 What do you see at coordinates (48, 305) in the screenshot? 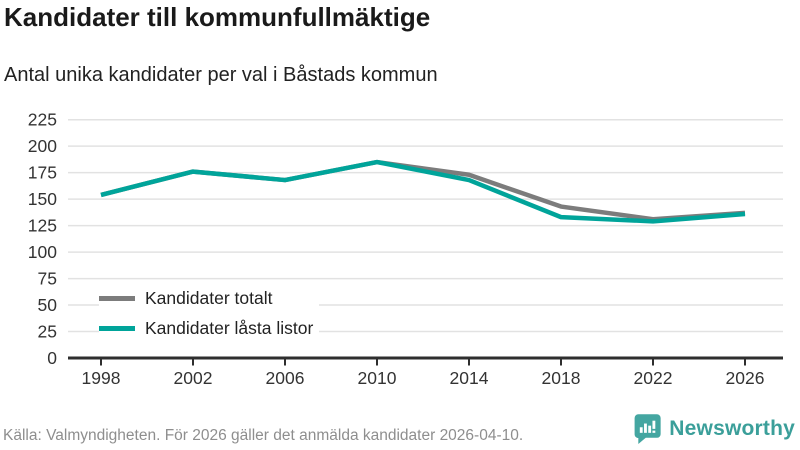
I see `y-axis-label: 50` at bounding box center [48, 305].